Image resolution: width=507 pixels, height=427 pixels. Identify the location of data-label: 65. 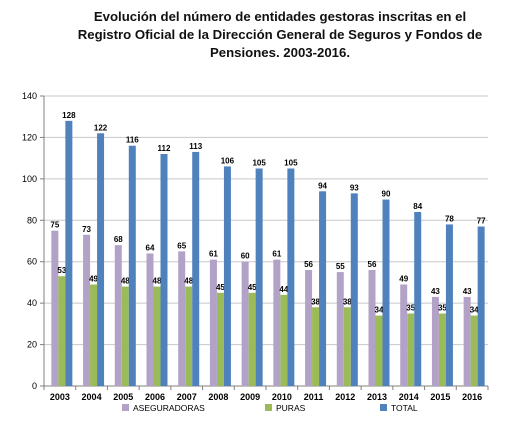
(181, 245).